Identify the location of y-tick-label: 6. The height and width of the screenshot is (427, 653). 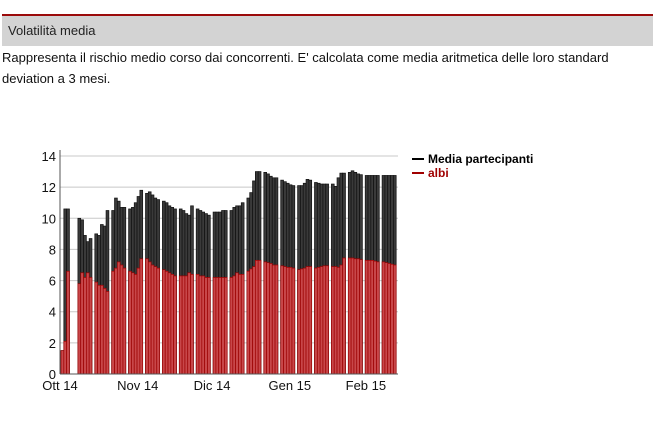
(52, 281).